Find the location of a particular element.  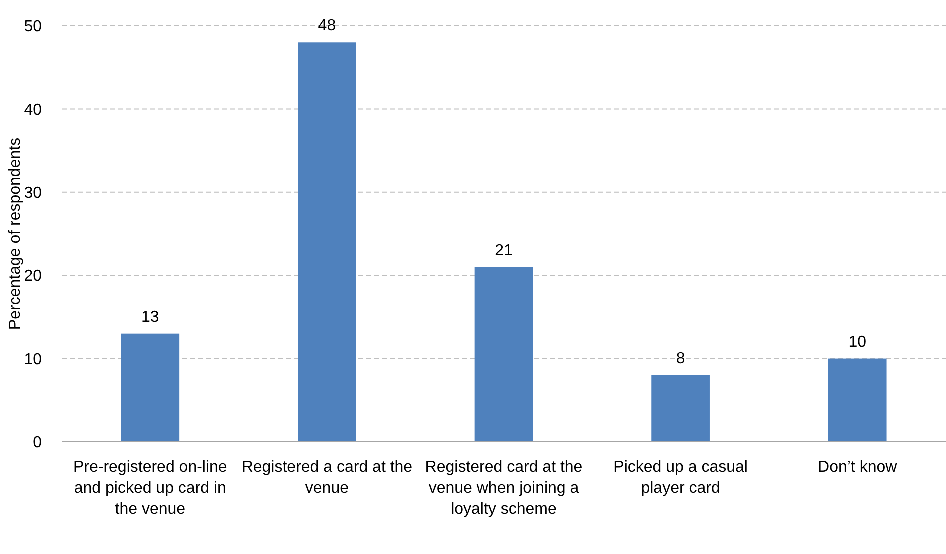

y-tick-label: 10 is located at coordinates (33, 359).